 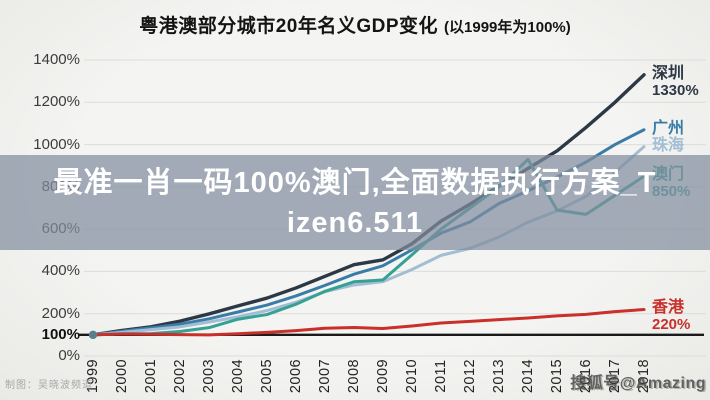 What do you see at coordinates (675, 90) in the screenshot?
I see `series-end-value: 1330%` at bounding box center [675, 90].